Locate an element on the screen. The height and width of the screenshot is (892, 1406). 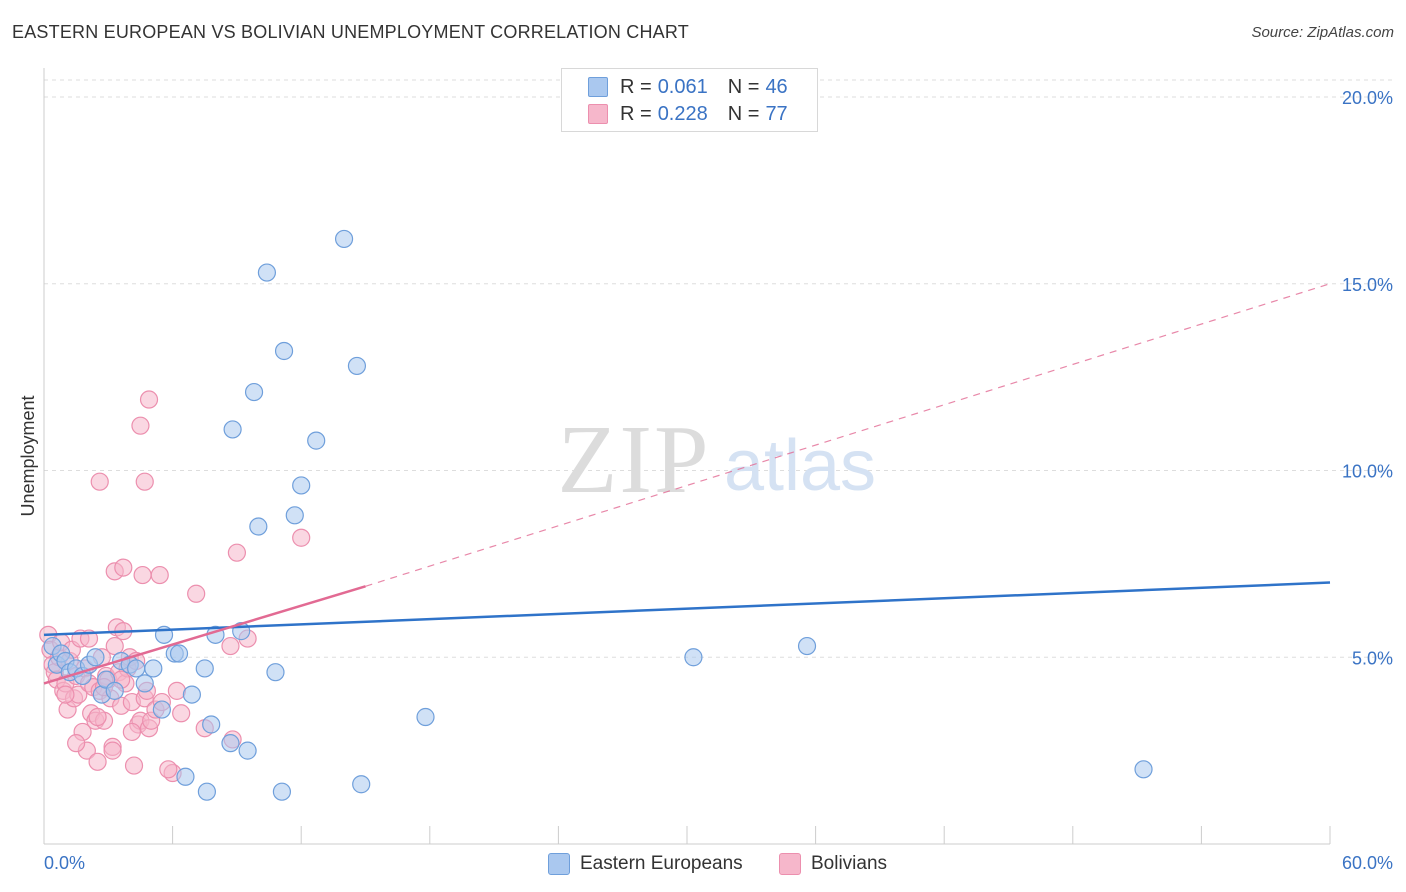
legend-swatch-pink is located at coordinates (598, 114).